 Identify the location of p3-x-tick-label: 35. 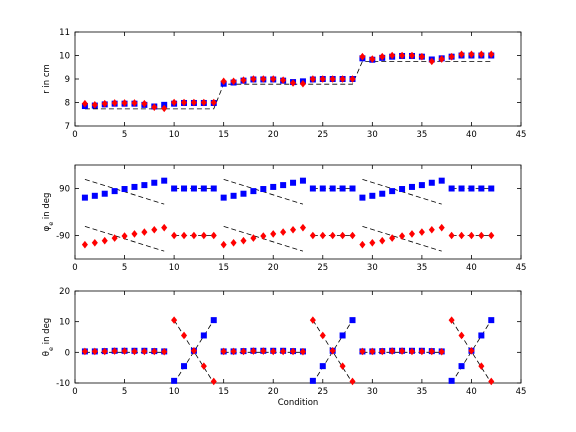
(421, 392).